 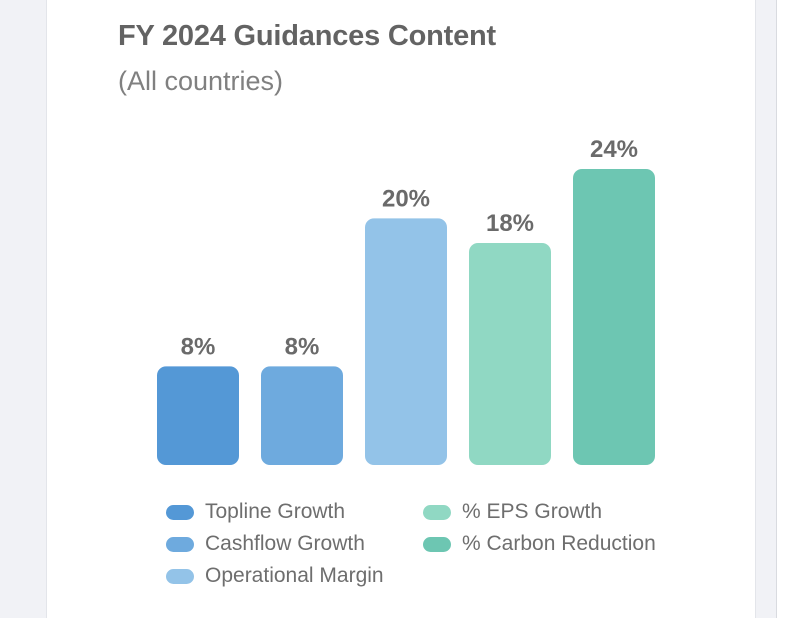 I want to click on data-label-0: 8%, so click(x=198, y=346).